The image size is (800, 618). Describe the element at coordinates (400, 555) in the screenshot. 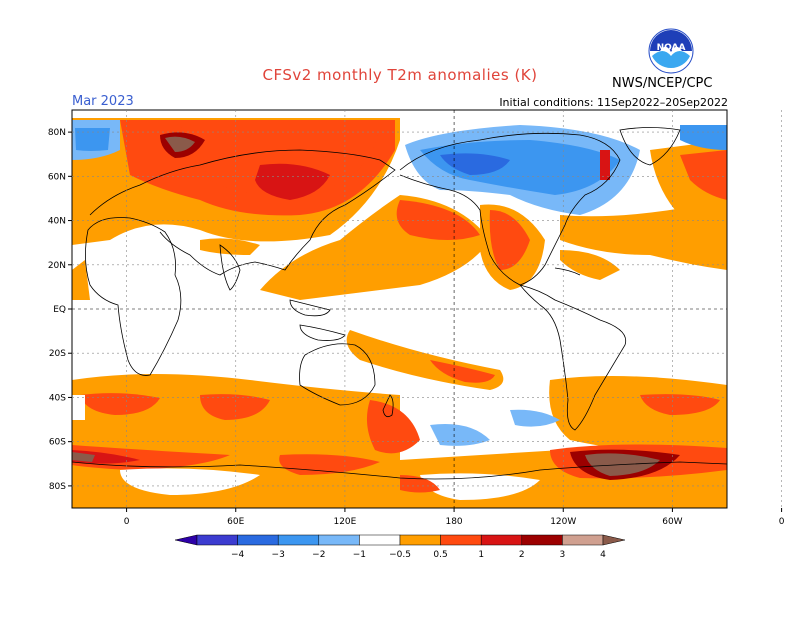

I see `legend-label: −0.5` at that location.